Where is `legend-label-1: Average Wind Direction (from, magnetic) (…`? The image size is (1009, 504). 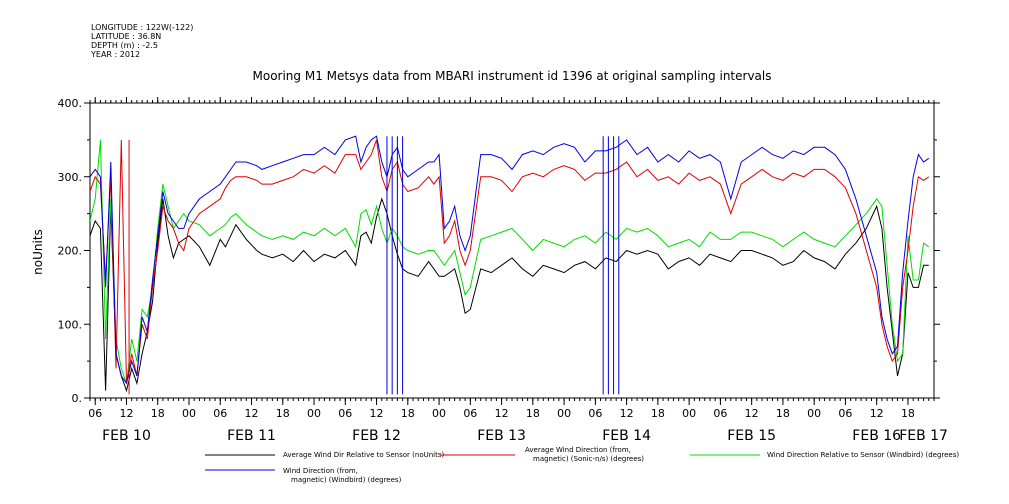 legend-label-1: Average Wind Direction (from, magnetic) (… is located at coordinates (584, 454).